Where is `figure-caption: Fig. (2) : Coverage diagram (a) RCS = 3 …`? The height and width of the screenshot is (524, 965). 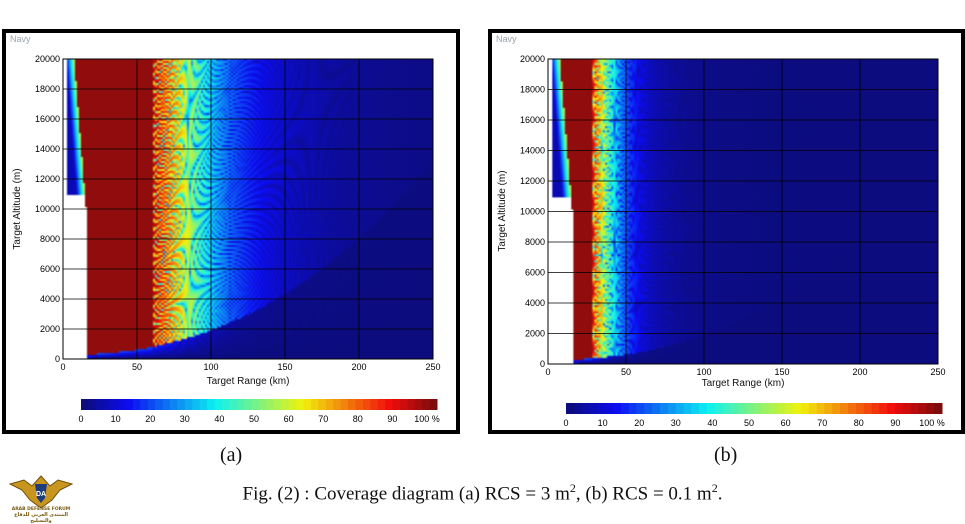 figure-caption: Fig. (2) : Coverage diagram (a) RCS = 3 … is located at coordinates (482, 493).